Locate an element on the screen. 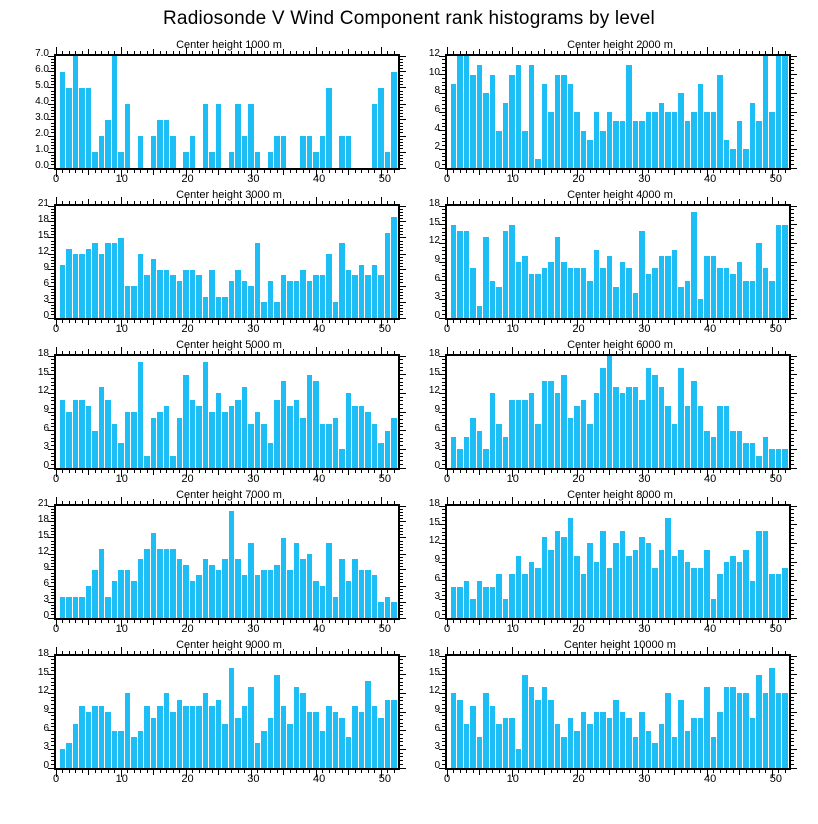 Image resolution: width=818 pixels, height=824 pixels. x-tick-label: 40 is located at coordinates (319, 179).